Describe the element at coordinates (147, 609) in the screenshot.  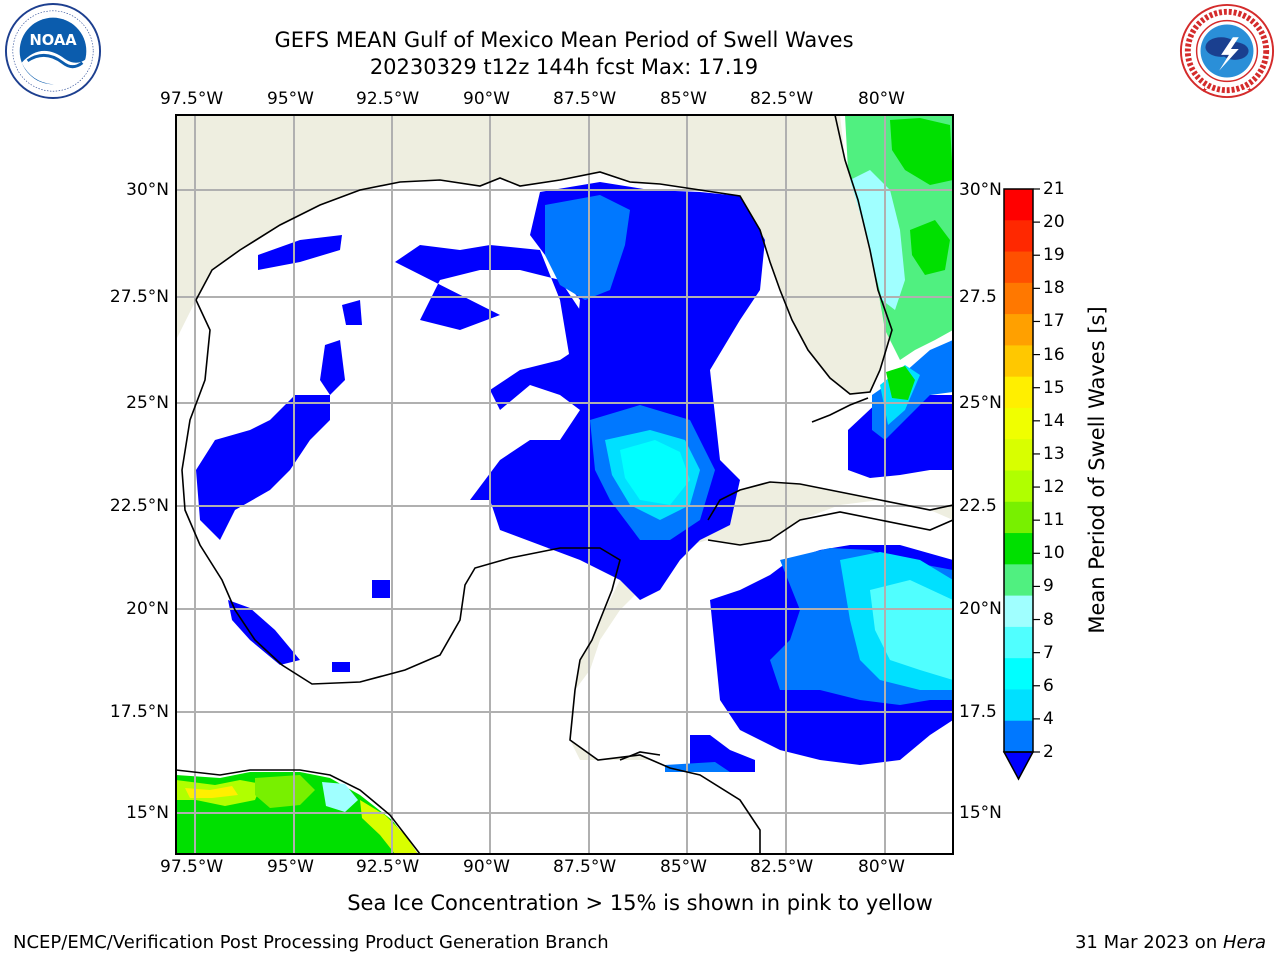
I see `lat-label-left: 20°N` at that location.